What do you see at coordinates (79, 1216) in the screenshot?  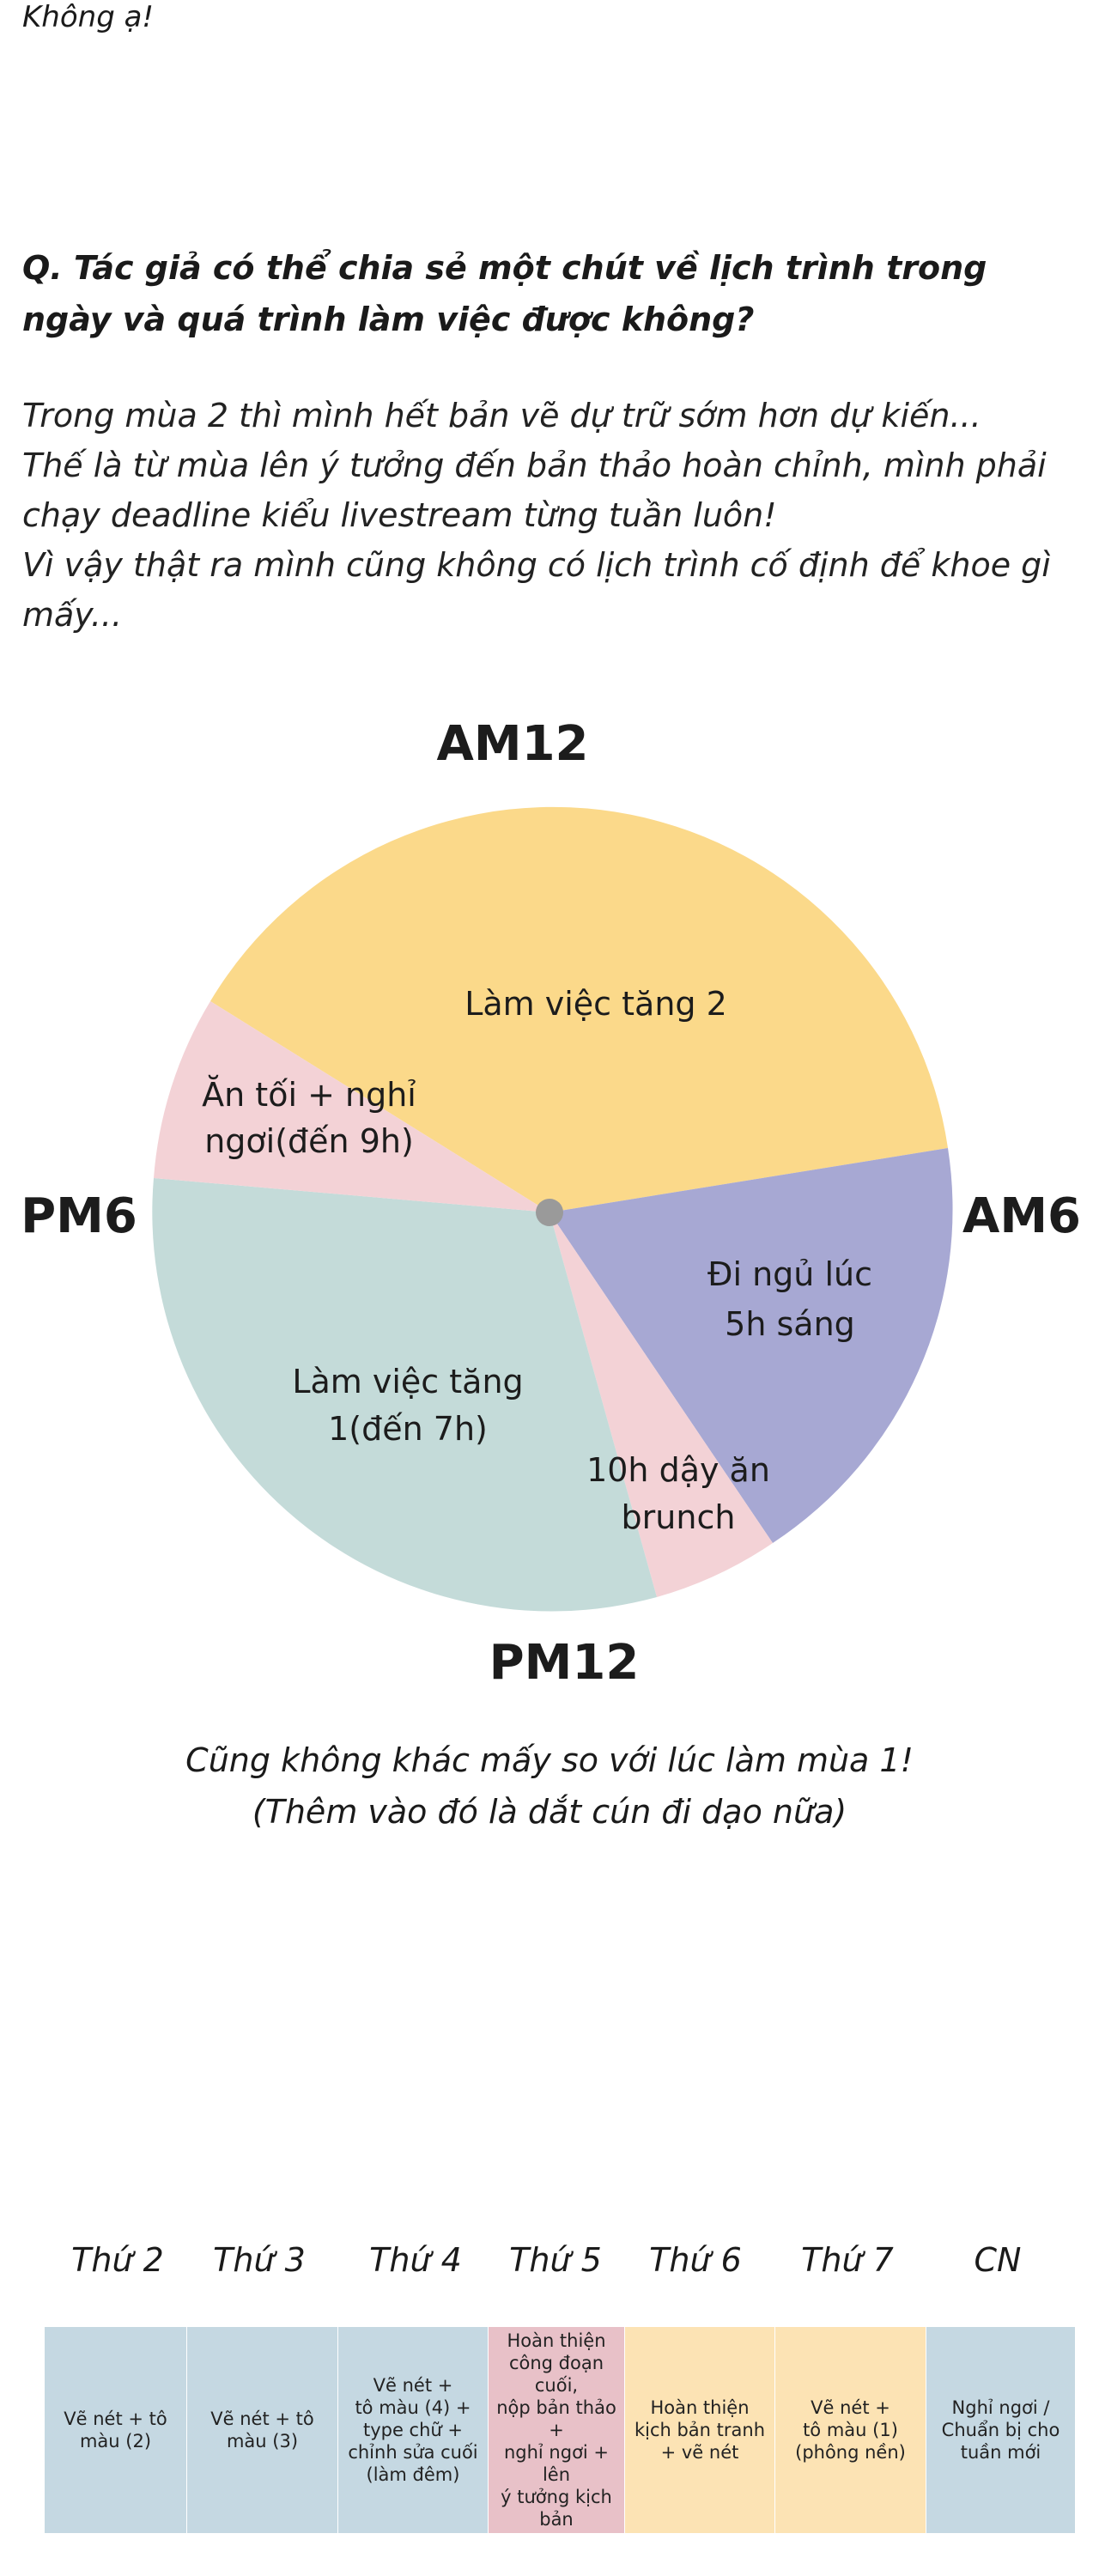 I see `marker-pm6: PM6` at bounding box center [79, 1216].